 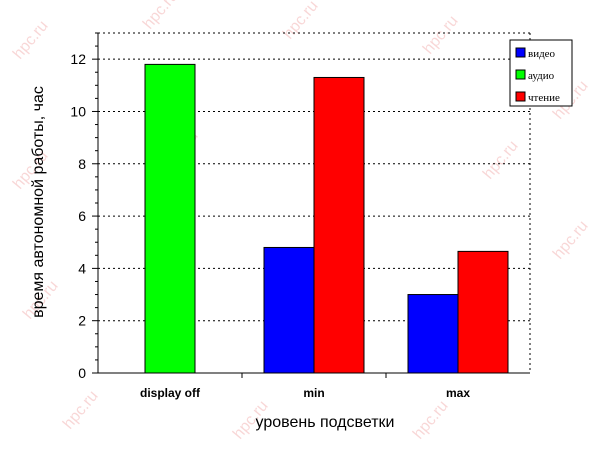 I want to click on x-tick-label: min, so click(x=313, y=393).